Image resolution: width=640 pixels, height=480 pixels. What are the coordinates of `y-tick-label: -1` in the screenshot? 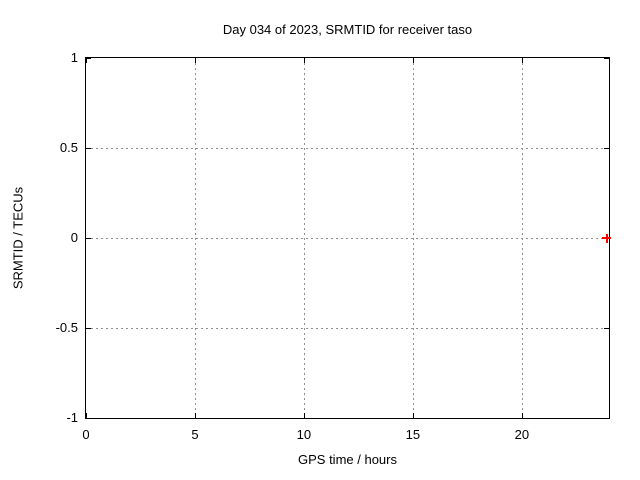 It's located at (72, 417).